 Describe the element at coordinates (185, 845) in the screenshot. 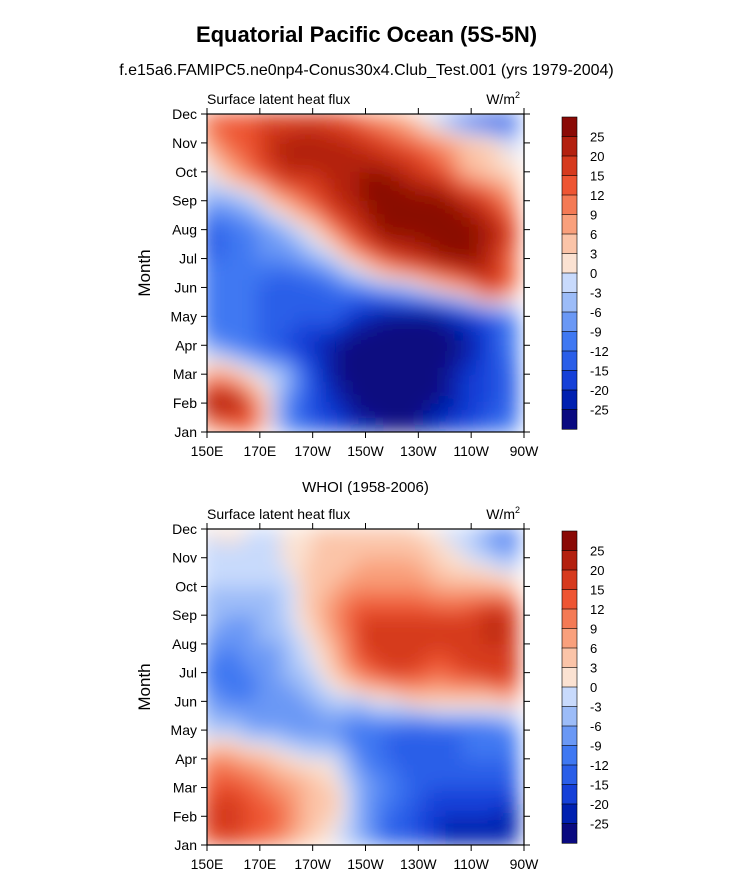

I see `y-tick-label: Jan` at that location.